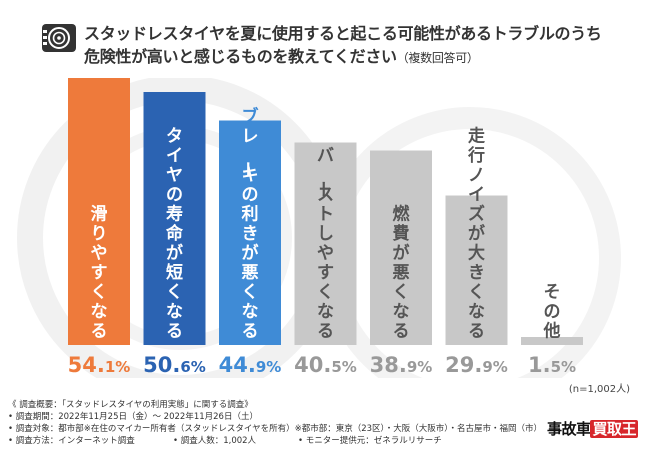 The width and height of the screenshot is (650, 450). I want to click on footer-provider: • モニター提供元：ゼネラルリサーチ, so click(370, 441).